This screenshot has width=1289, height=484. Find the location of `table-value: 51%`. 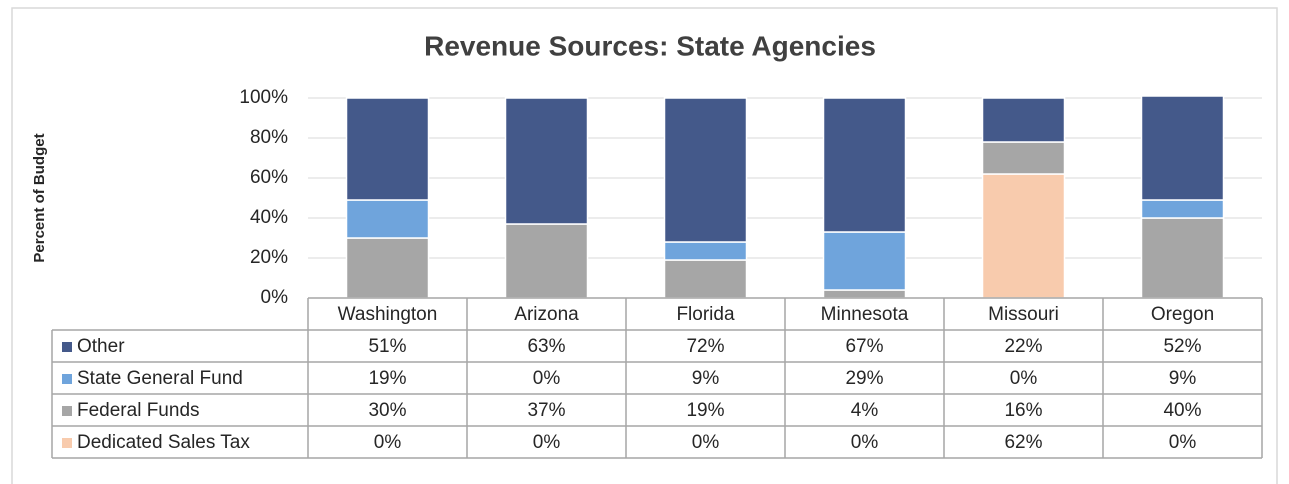

table-value: 51% is located at coordinates (387, 346).